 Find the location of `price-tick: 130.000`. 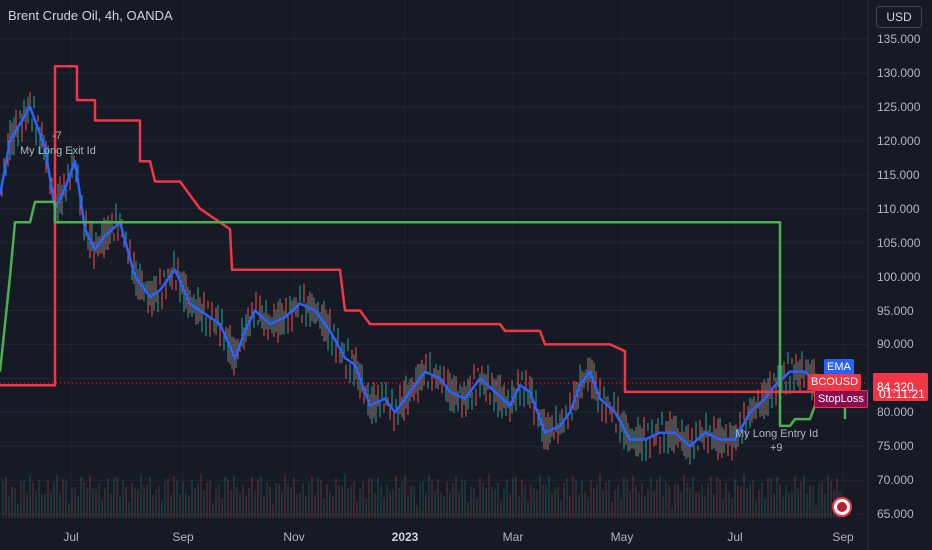

price-tick: 130.000 is located at coordinates (899, 72).